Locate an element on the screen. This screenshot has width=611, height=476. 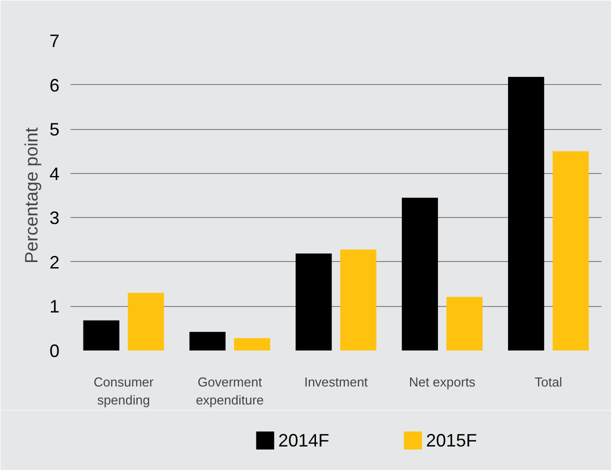
y-tick-label: 7 is located at coordinates (54, 41).